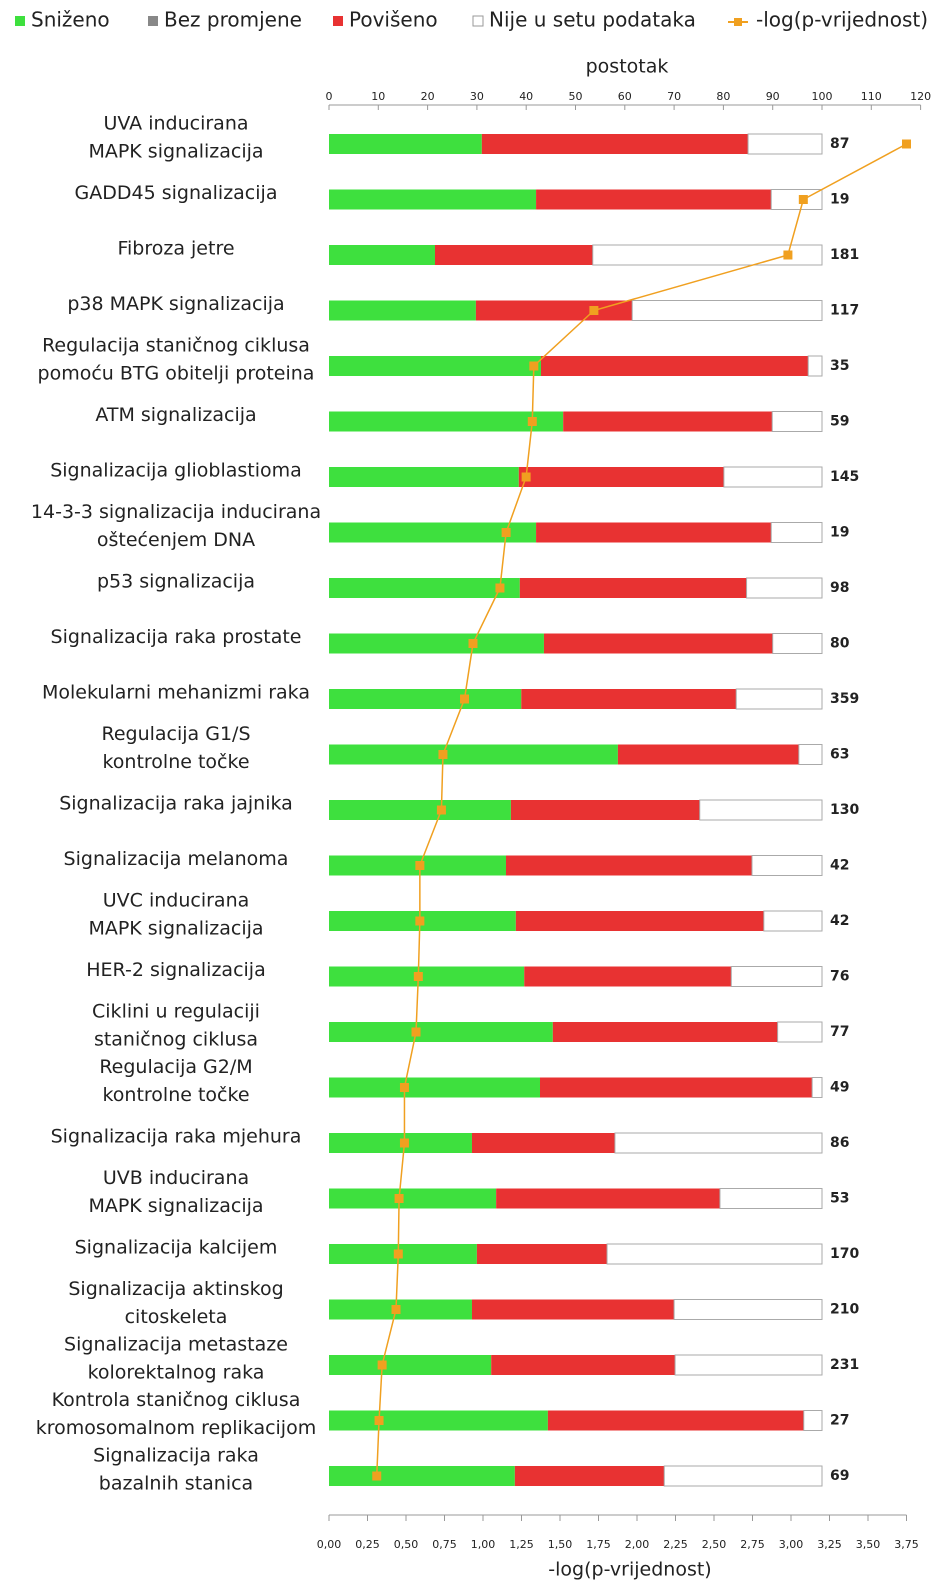 This screenshot has height=1584, width=946. Describe the element at coordinates (920, 96) in the screenshot. I see `x-tick-label: 120` at that location.